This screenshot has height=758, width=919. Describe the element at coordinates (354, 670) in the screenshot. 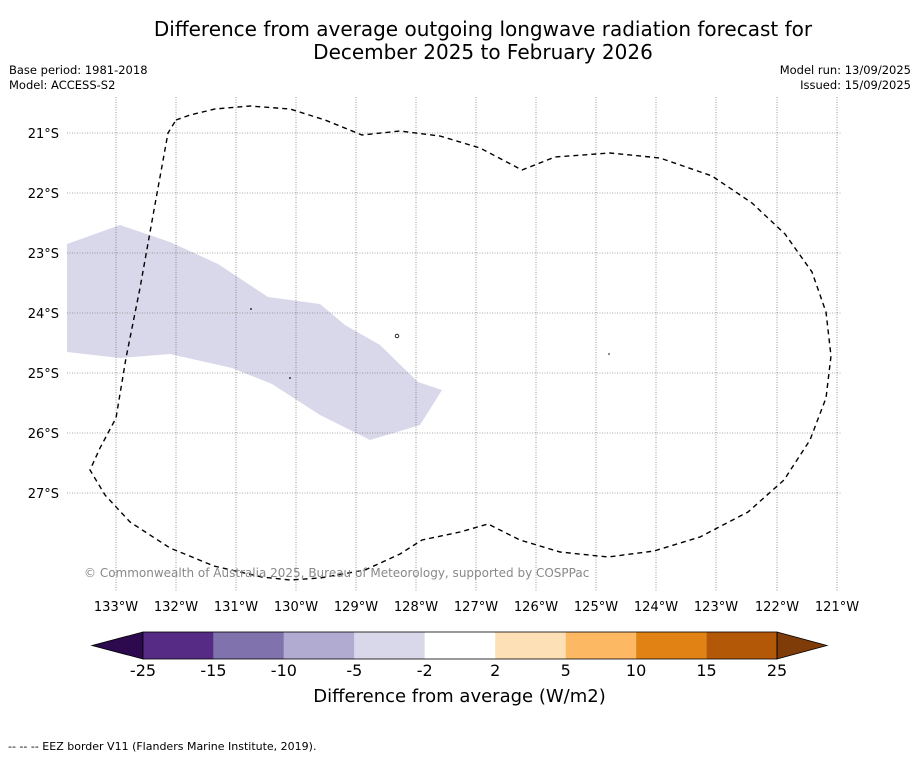

I see `colorbar-tick-label: -5` at that location.